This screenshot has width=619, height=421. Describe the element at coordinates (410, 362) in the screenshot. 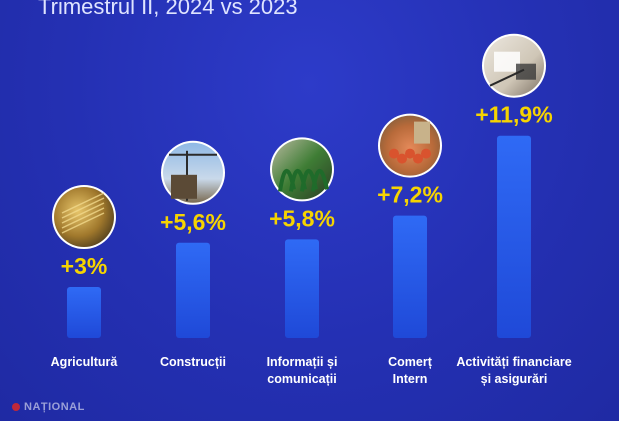

I see `category-label-4-line-1: Comerț` at that location.